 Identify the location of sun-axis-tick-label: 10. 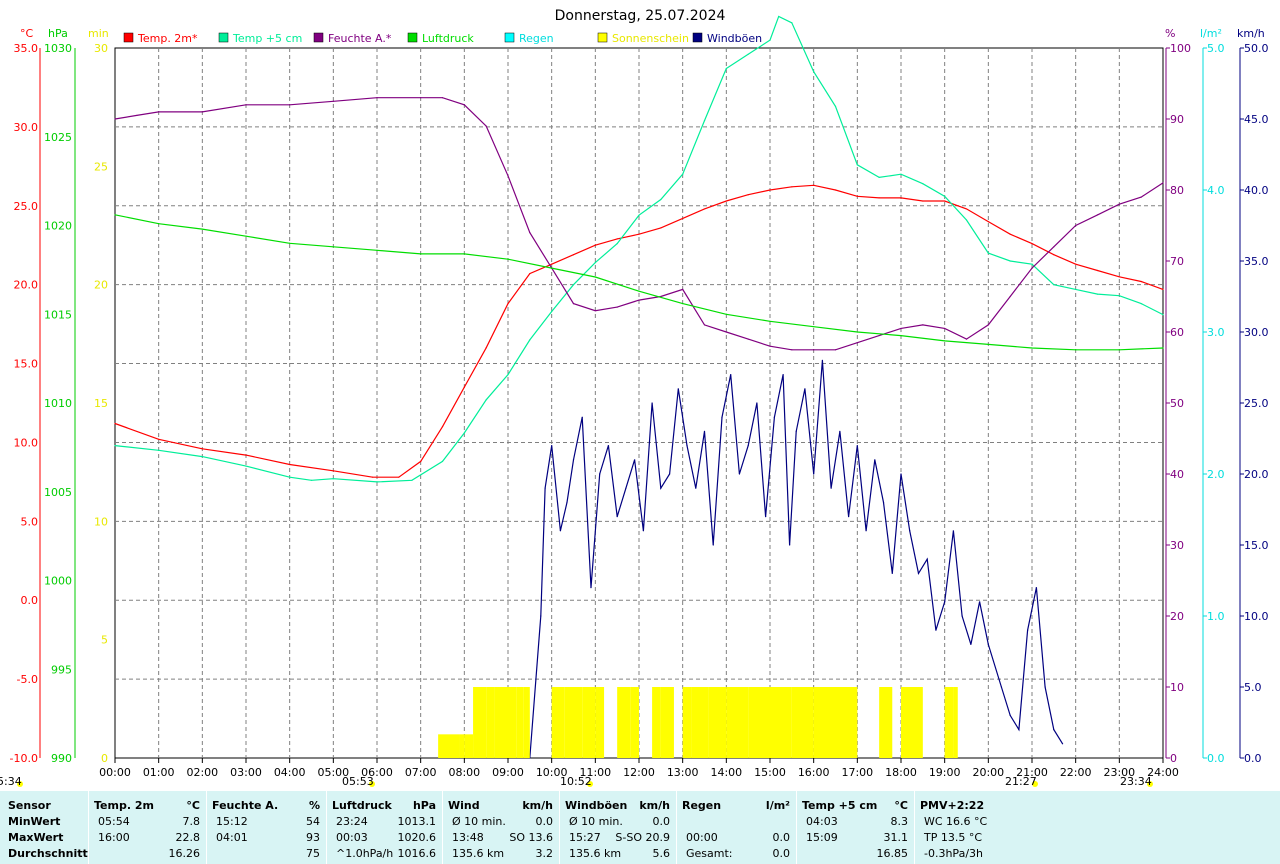
(101, 521).